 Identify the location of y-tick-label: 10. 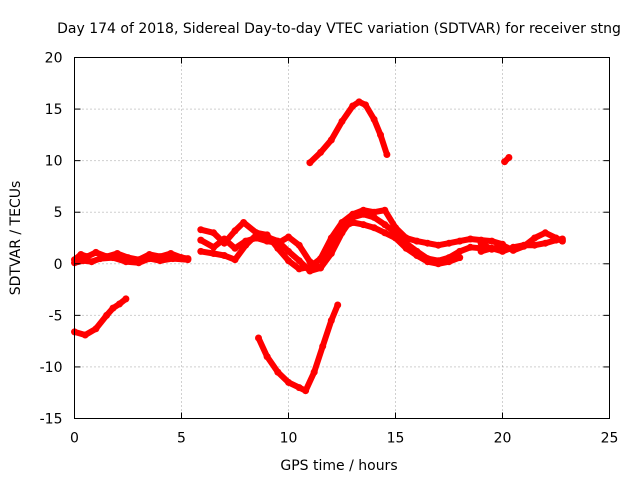
(54, 162).